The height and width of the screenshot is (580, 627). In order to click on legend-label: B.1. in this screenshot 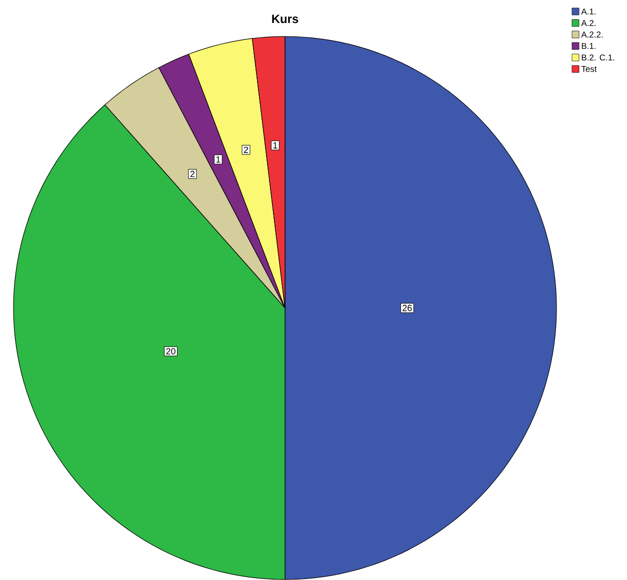, I will do `click(589, 46)`.